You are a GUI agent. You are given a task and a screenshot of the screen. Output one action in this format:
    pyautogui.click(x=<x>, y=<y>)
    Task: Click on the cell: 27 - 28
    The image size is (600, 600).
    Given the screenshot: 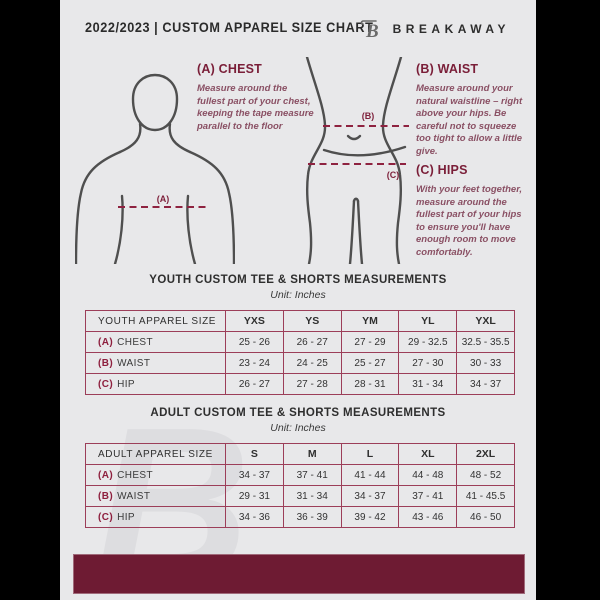 What is the action you would take?
    pyautogui.click(x=312, y=384)
    